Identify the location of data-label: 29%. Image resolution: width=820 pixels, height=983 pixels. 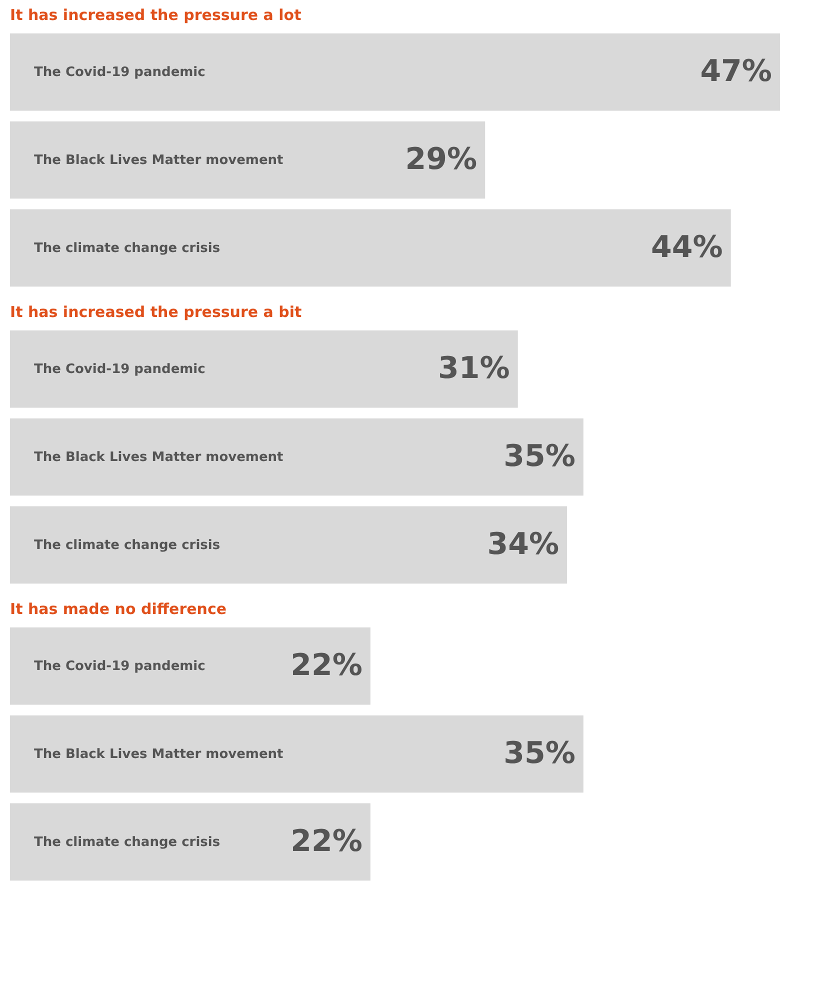
(441, 159).